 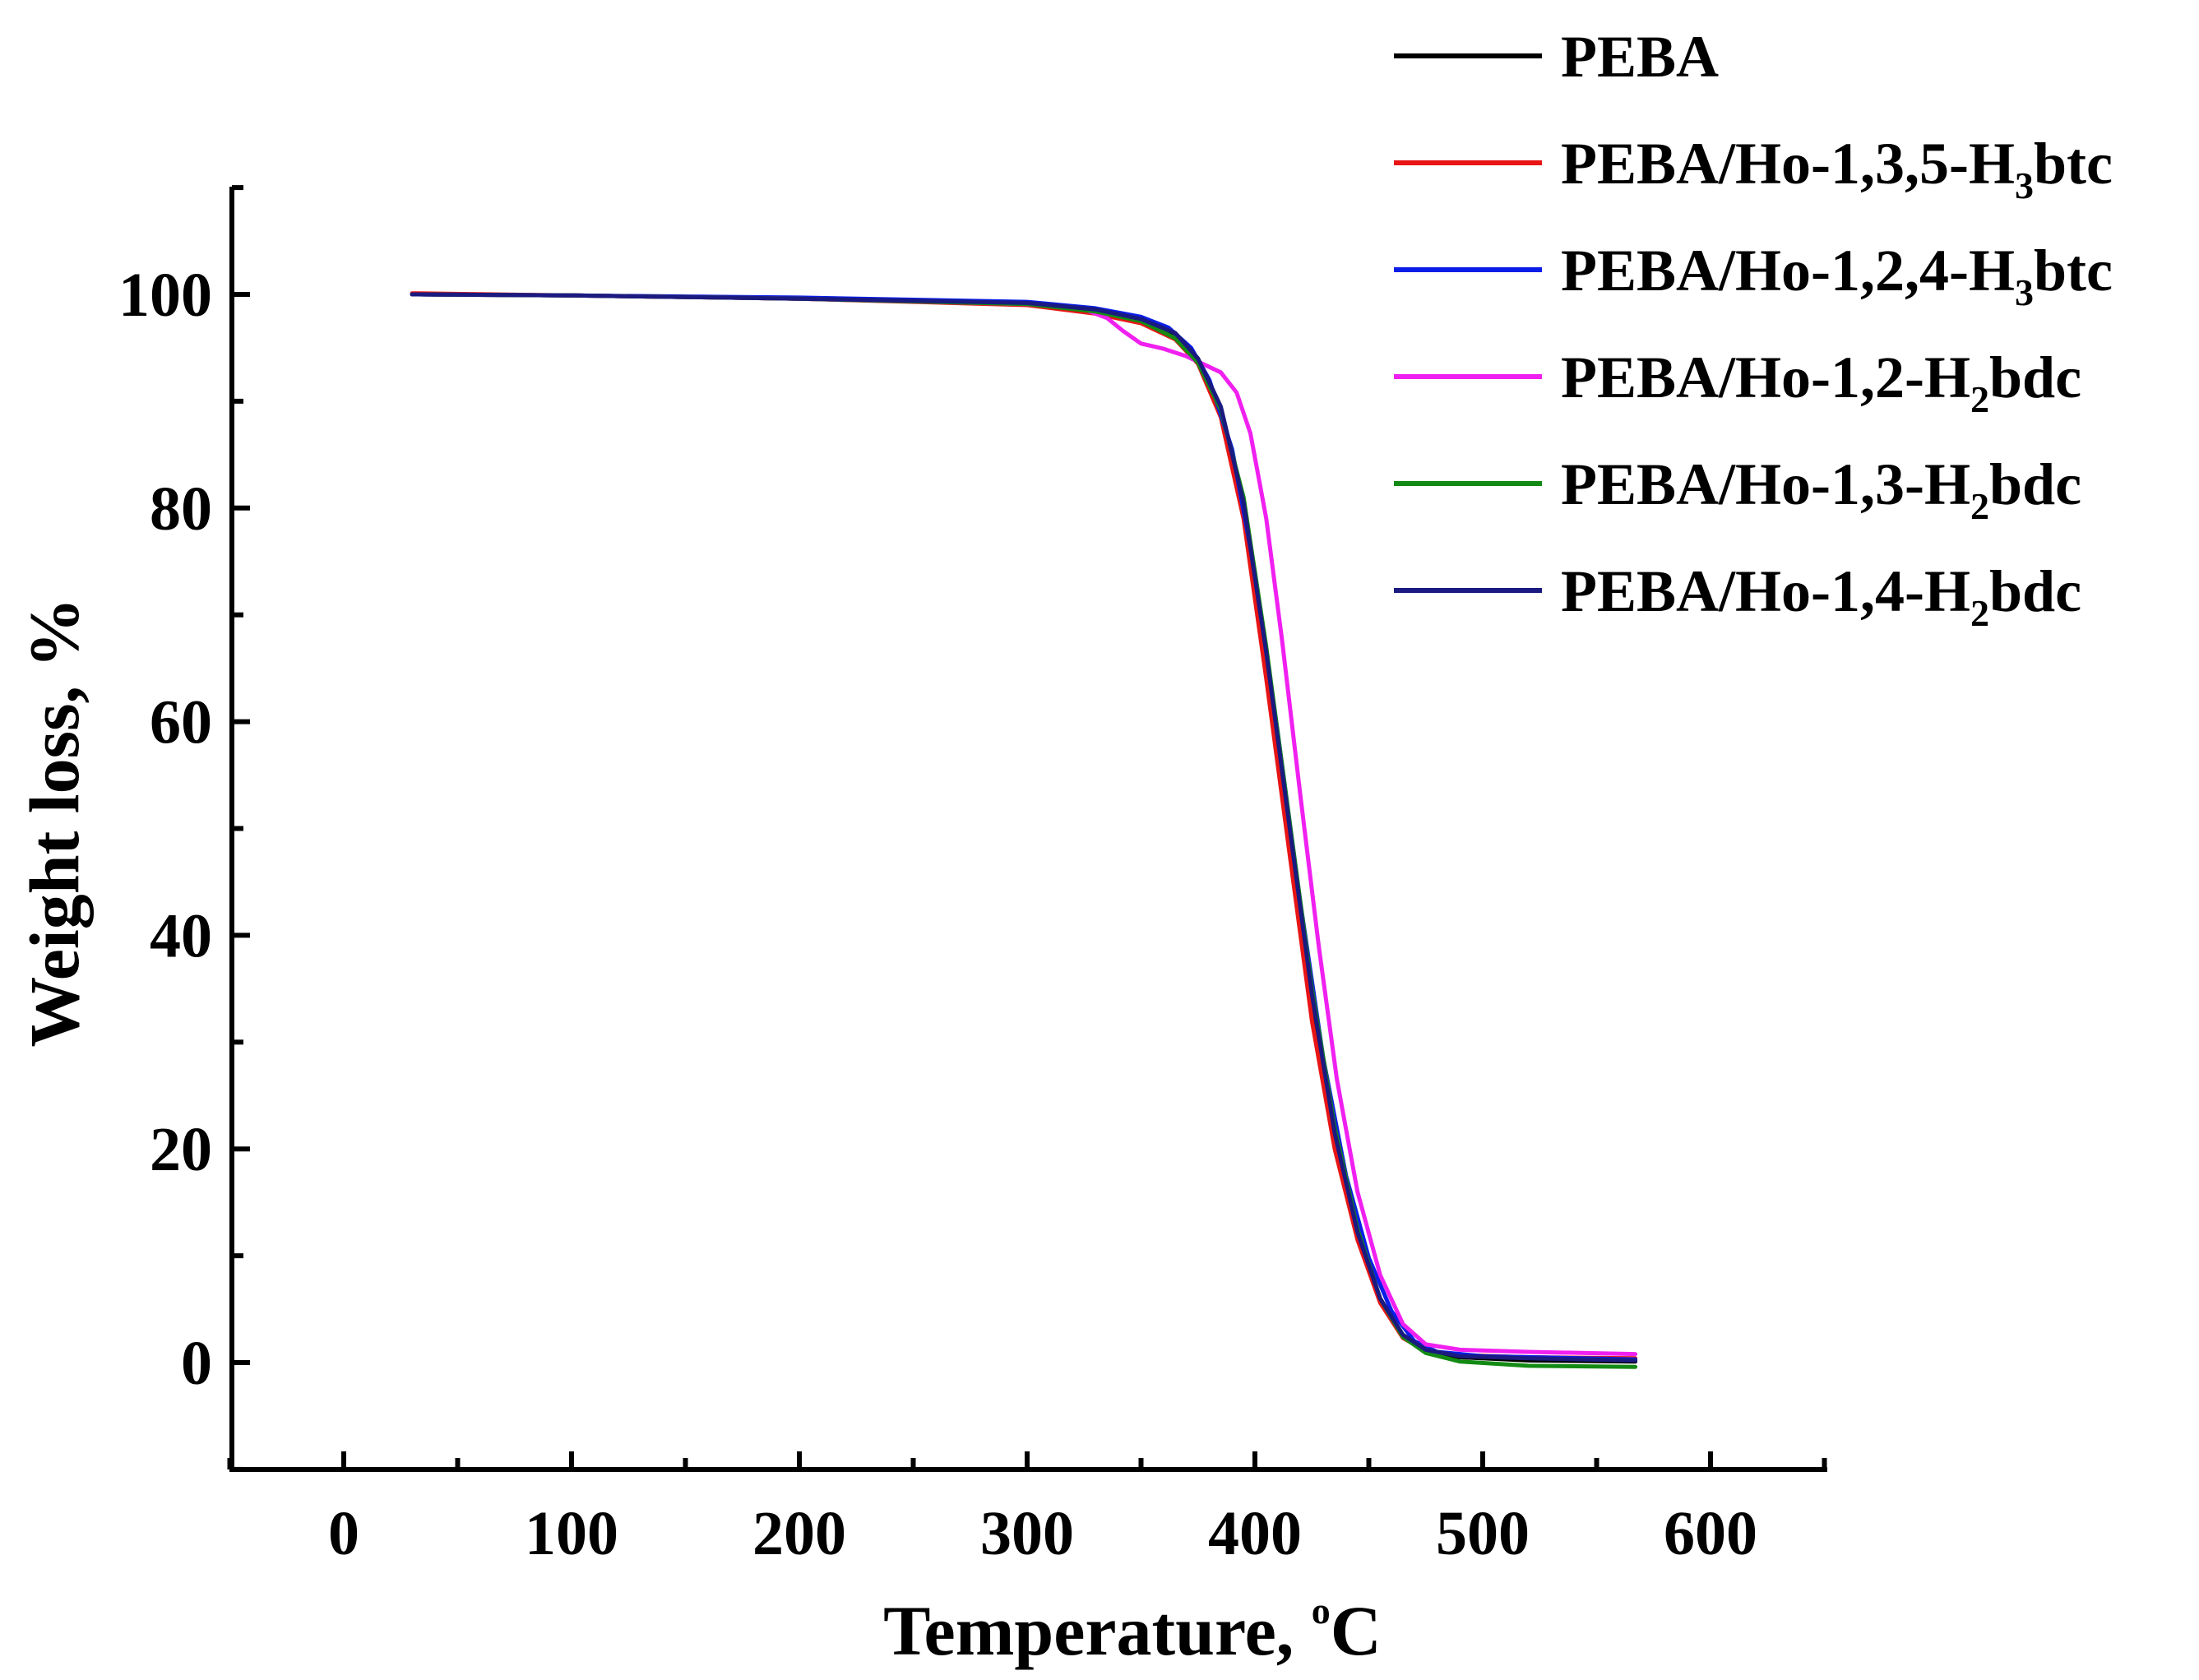 What do you see at coordinates (799, 1533) in the screenshot?
I see `x-tick-label: 200` at bounding box center [799, 1533].